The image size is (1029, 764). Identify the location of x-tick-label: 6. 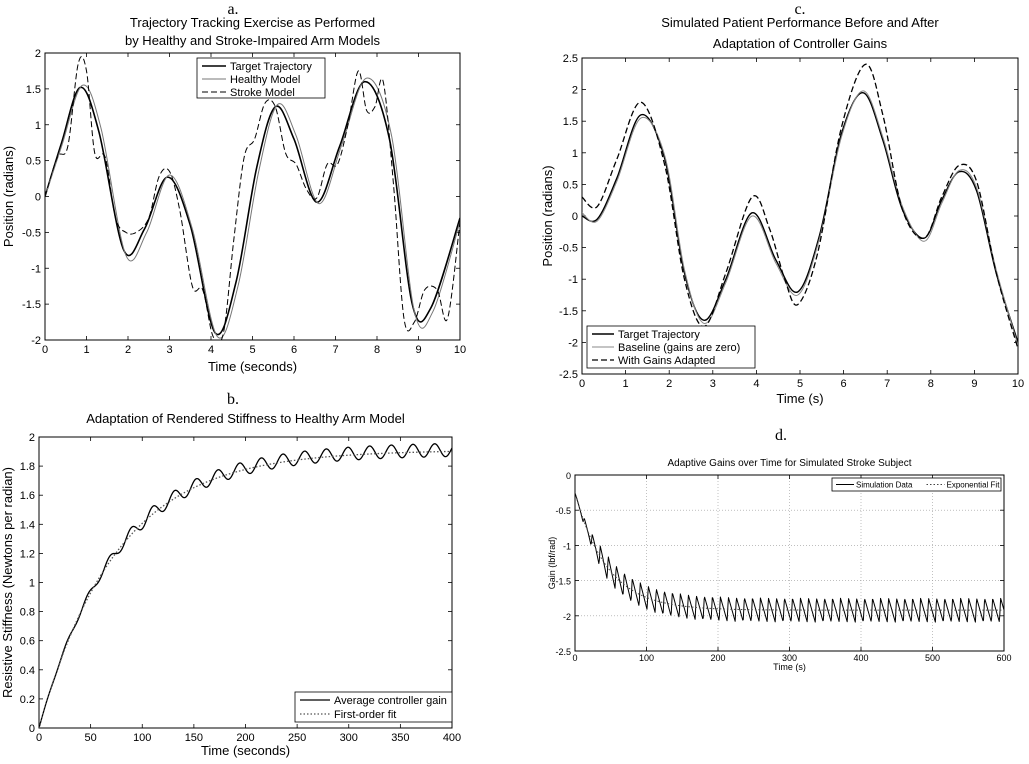
(844, 384).